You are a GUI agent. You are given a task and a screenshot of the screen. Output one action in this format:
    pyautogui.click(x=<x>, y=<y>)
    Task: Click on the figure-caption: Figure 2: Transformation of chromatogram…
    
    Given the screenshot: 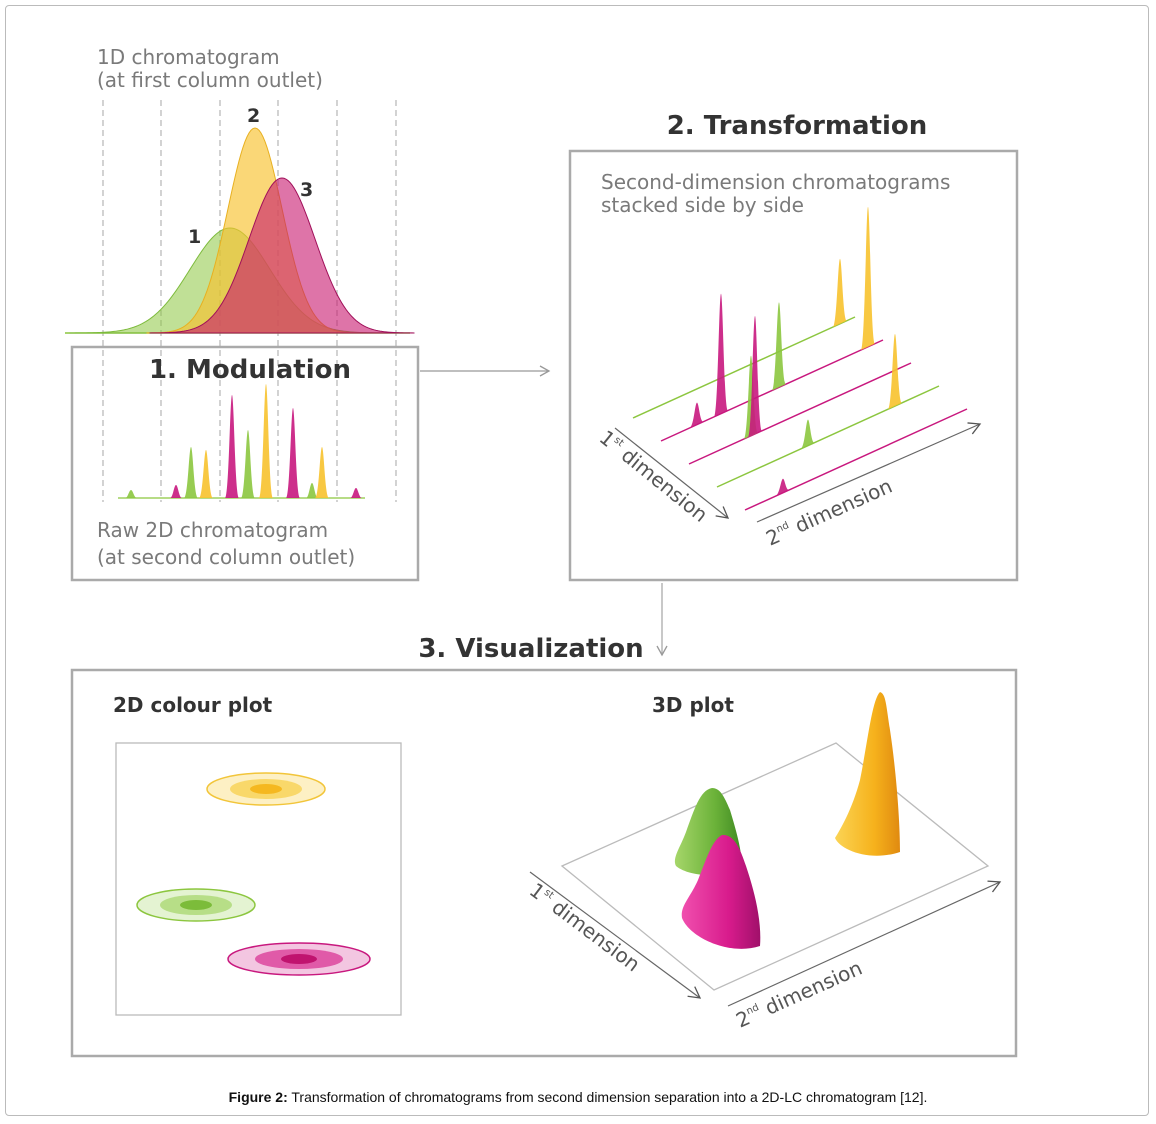 What is the action you would take?
    pyautogui.click(x=578, y=1097)
    